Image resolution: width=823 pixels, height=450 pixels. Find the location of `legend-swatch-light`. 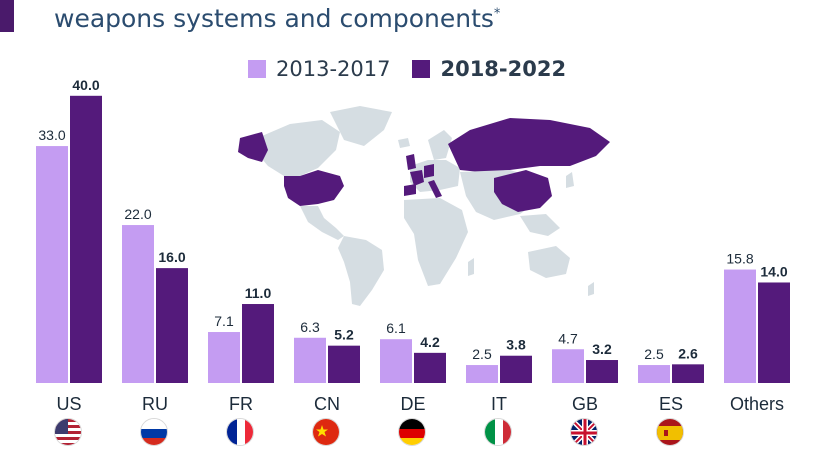

legend-swatch-light is located at coordinates (257, 69).